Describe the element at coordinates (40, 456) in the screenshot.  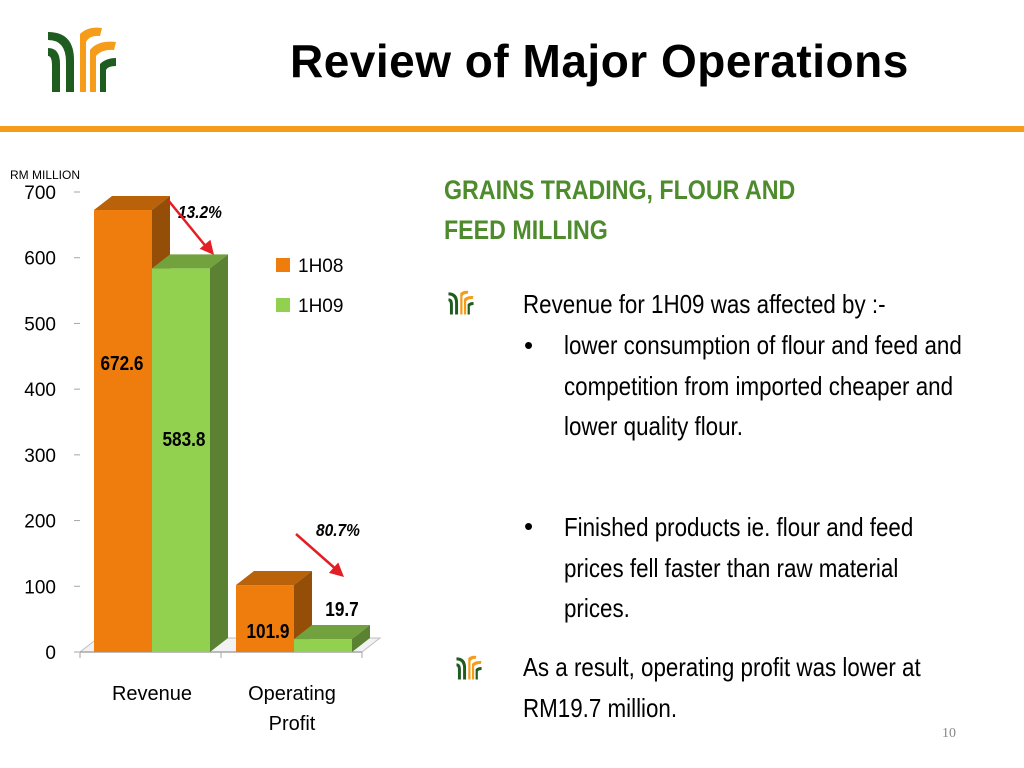
I see `y-tick-label: 300` at that location.